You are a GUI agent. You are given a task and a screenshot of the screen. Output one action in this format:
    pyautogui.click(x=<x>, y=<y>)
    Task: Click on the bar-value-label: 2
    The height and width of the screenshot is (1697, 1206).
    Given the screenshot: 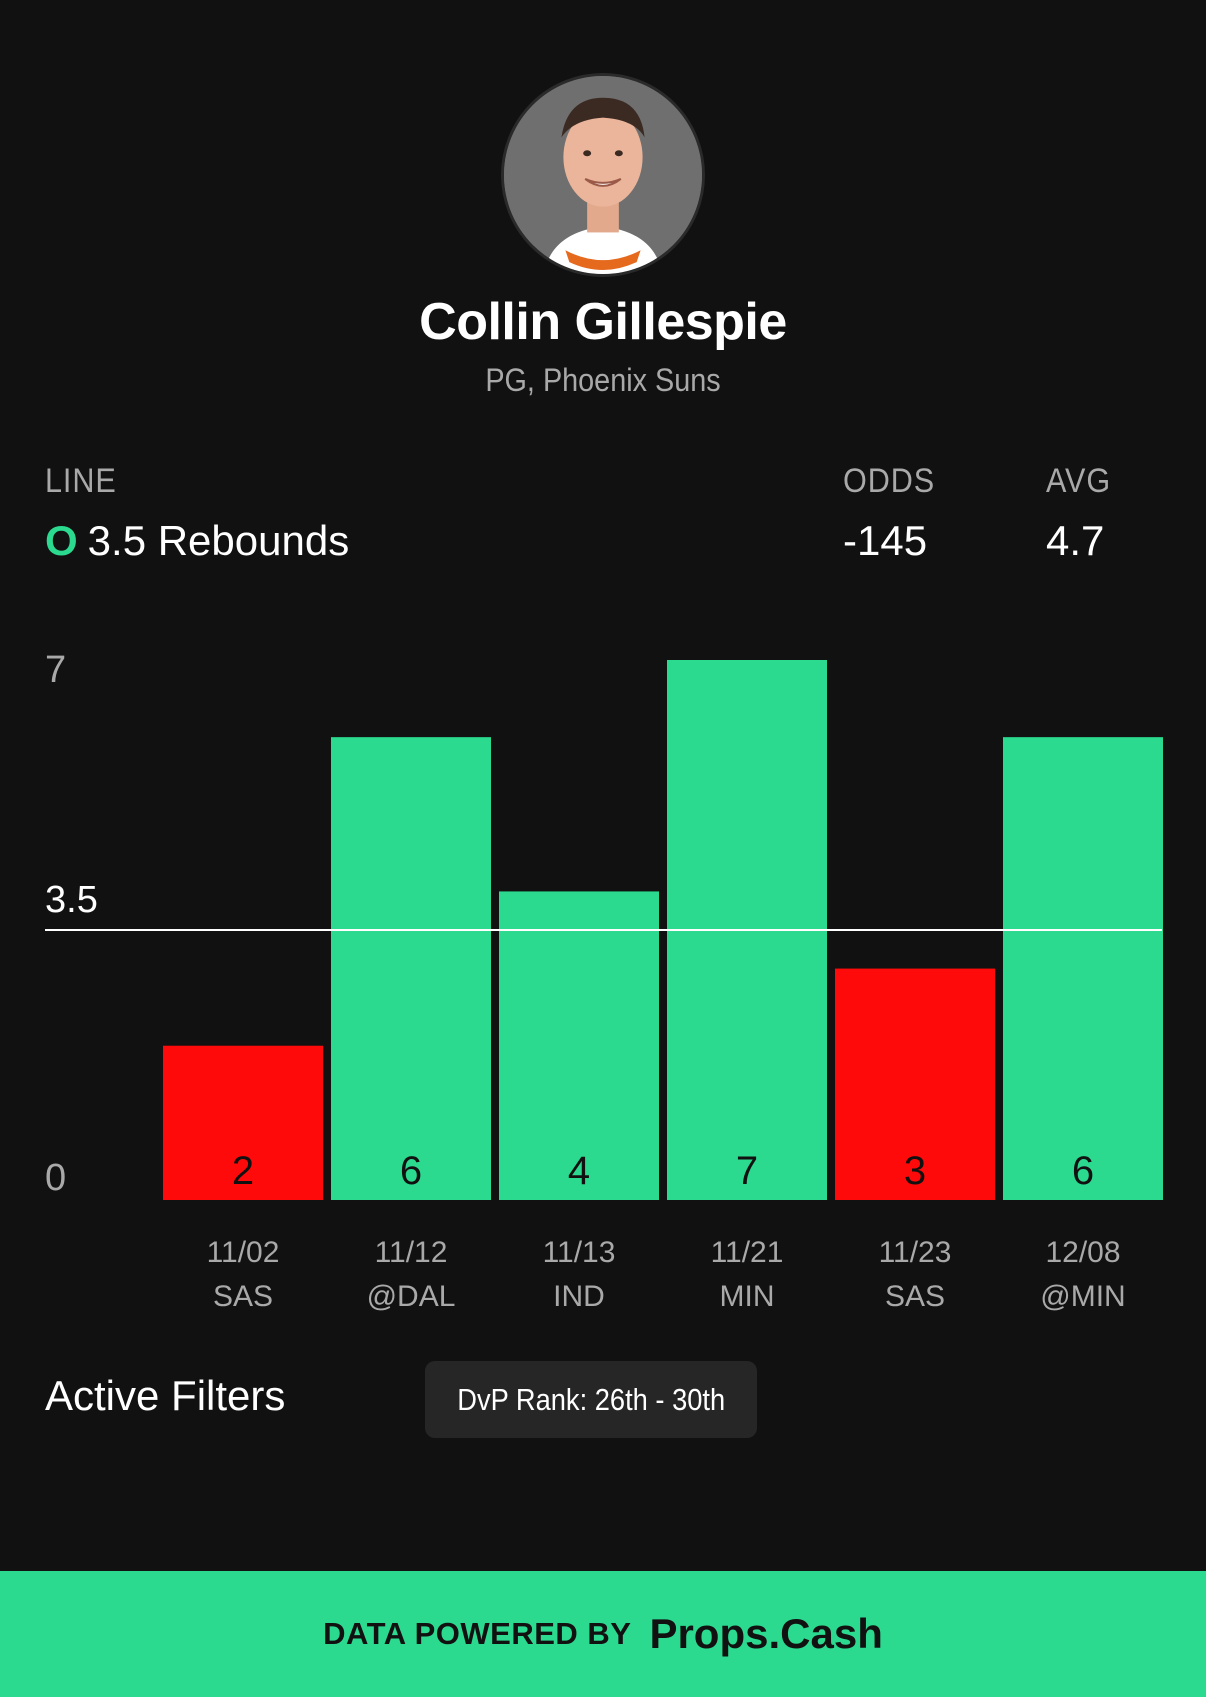 What is the action you would take?
    pyautogui.click(x=243, y=1171)
    